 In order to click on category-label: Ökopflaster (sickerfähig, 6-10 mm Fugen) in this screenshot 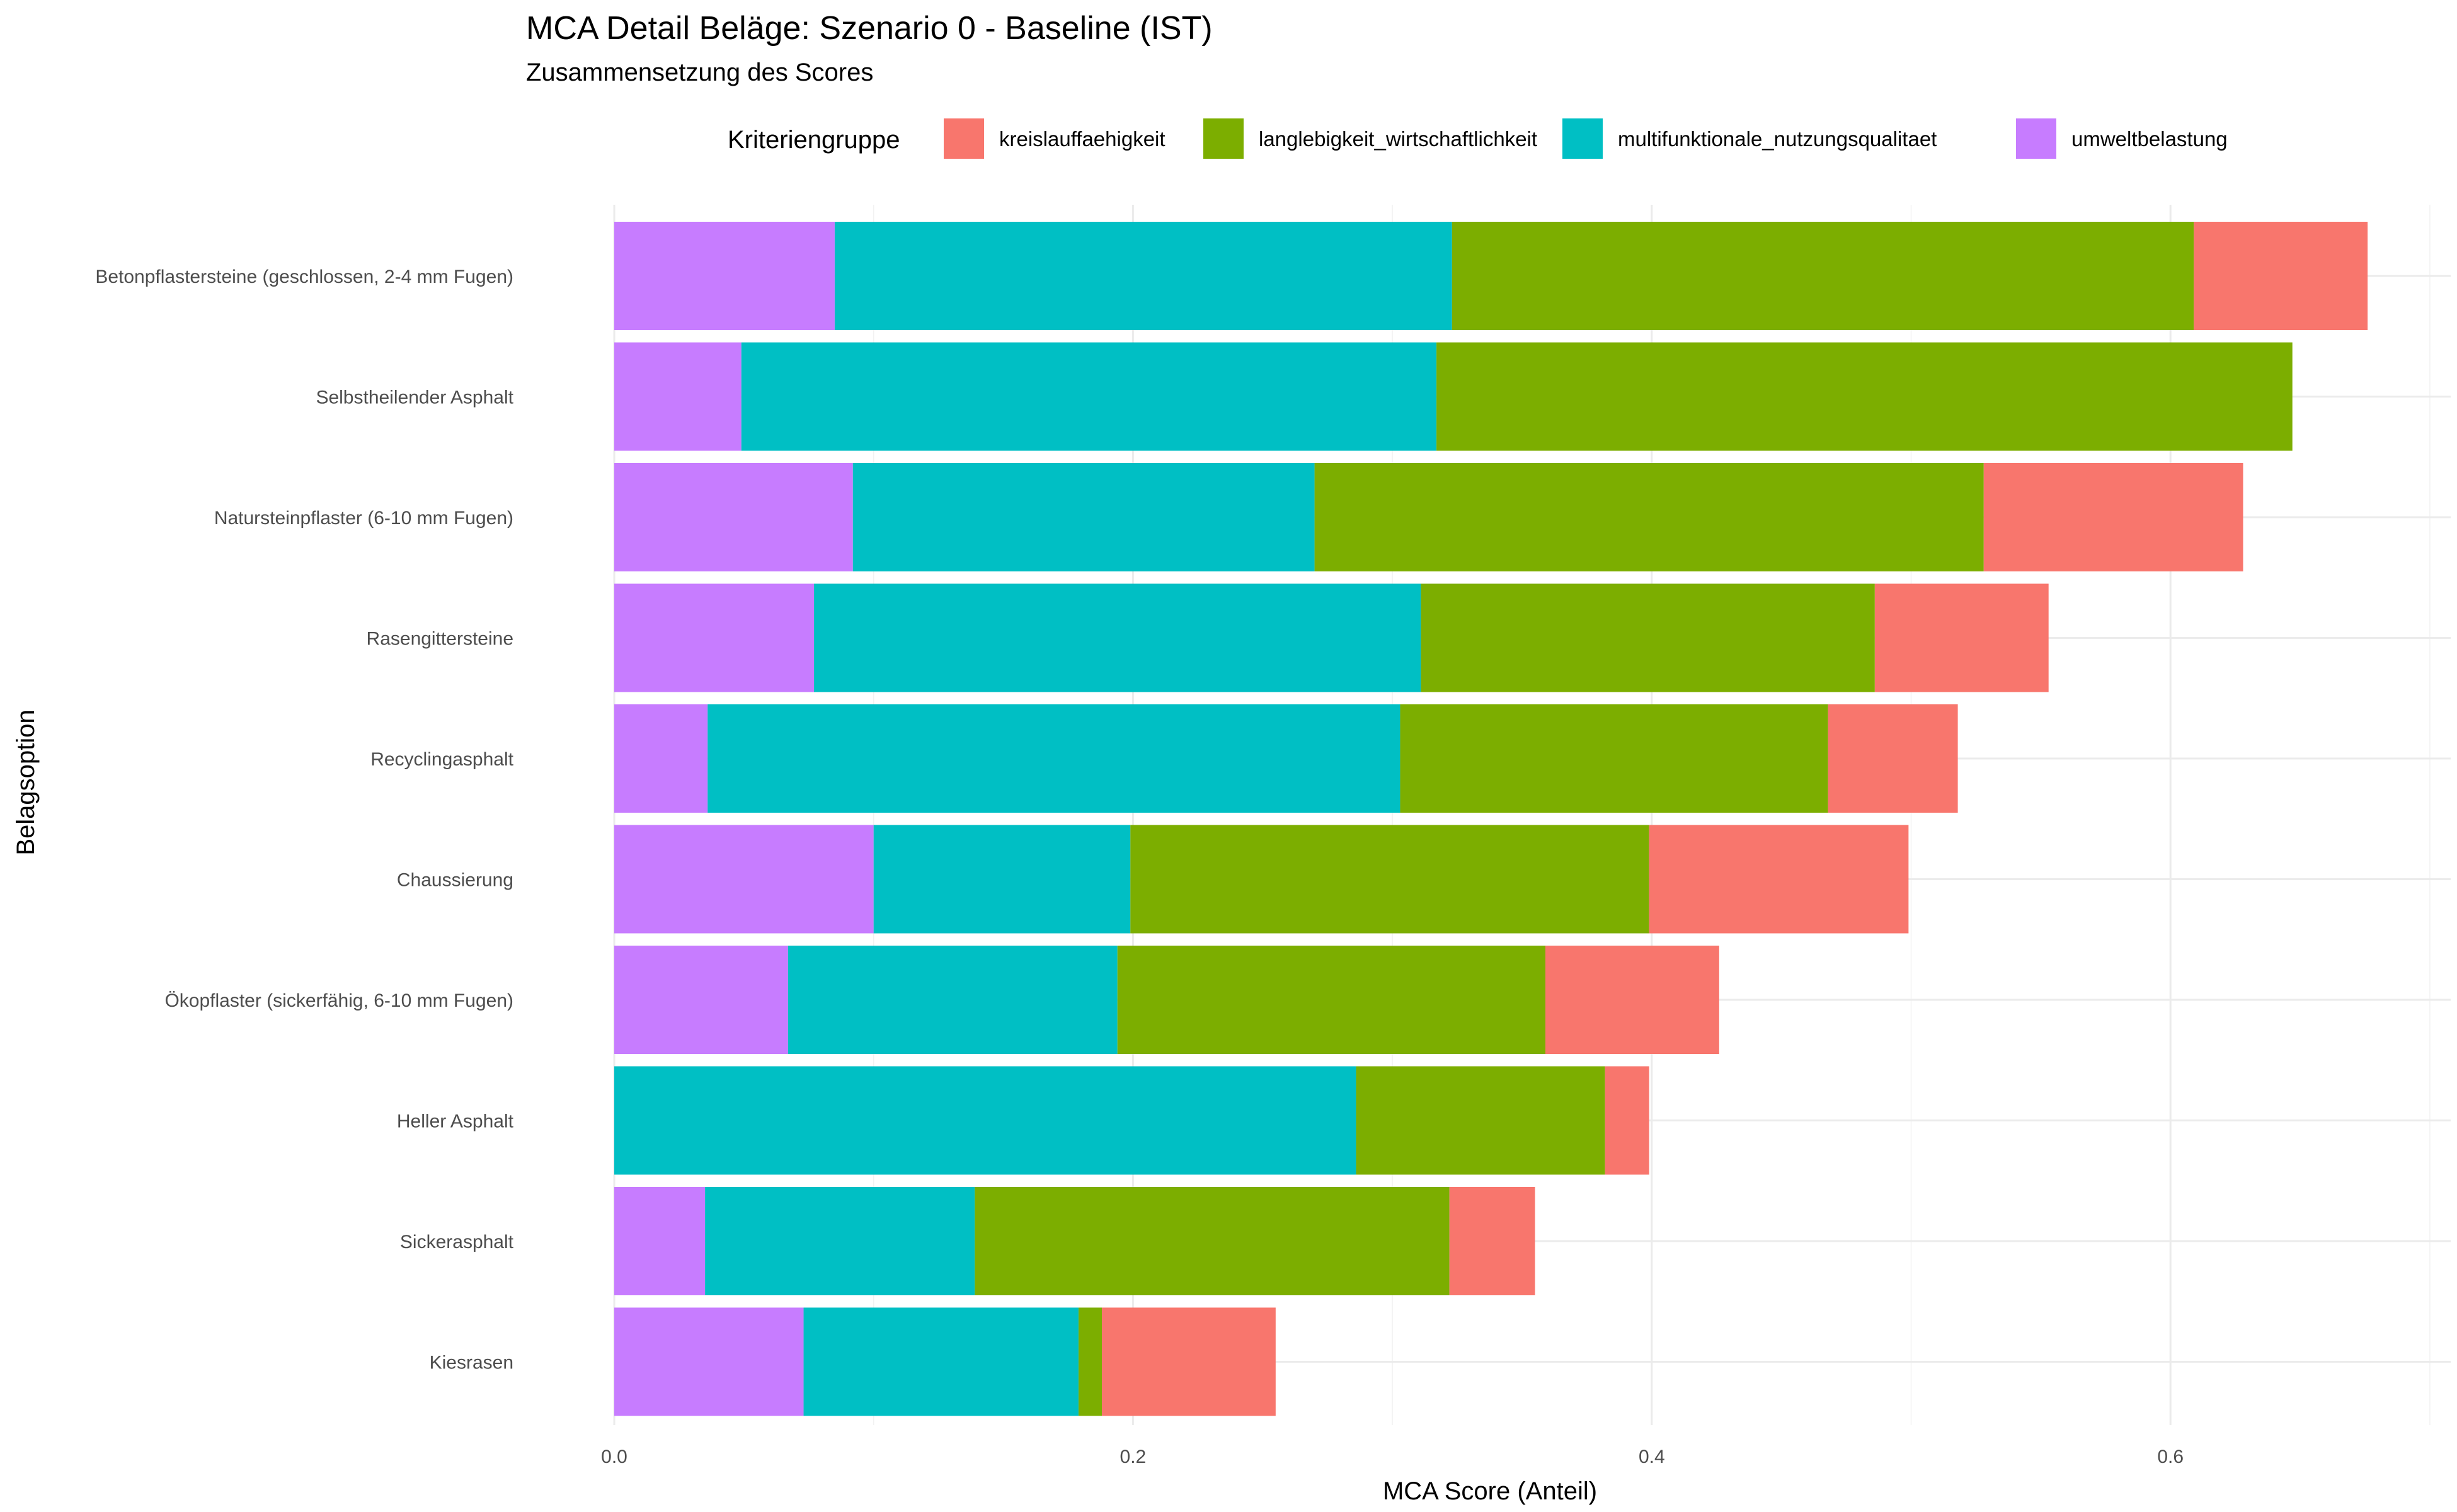, I will do `click(338, 1000)`.